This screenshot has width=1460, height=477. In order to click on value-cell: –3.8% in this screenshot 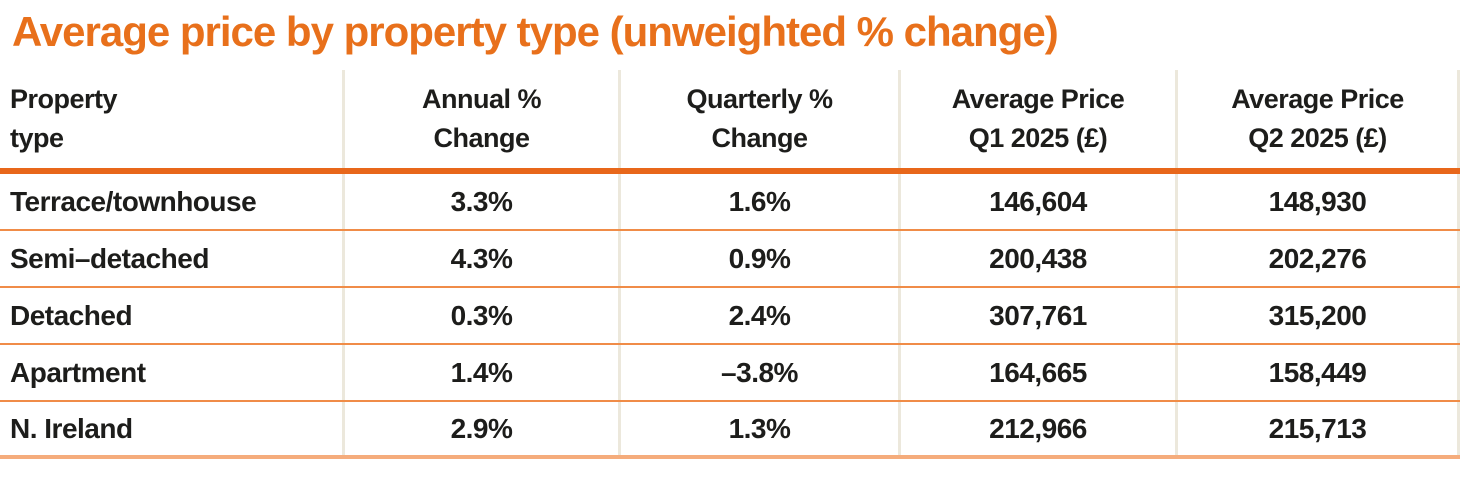, I will do `click(758, 372)`.